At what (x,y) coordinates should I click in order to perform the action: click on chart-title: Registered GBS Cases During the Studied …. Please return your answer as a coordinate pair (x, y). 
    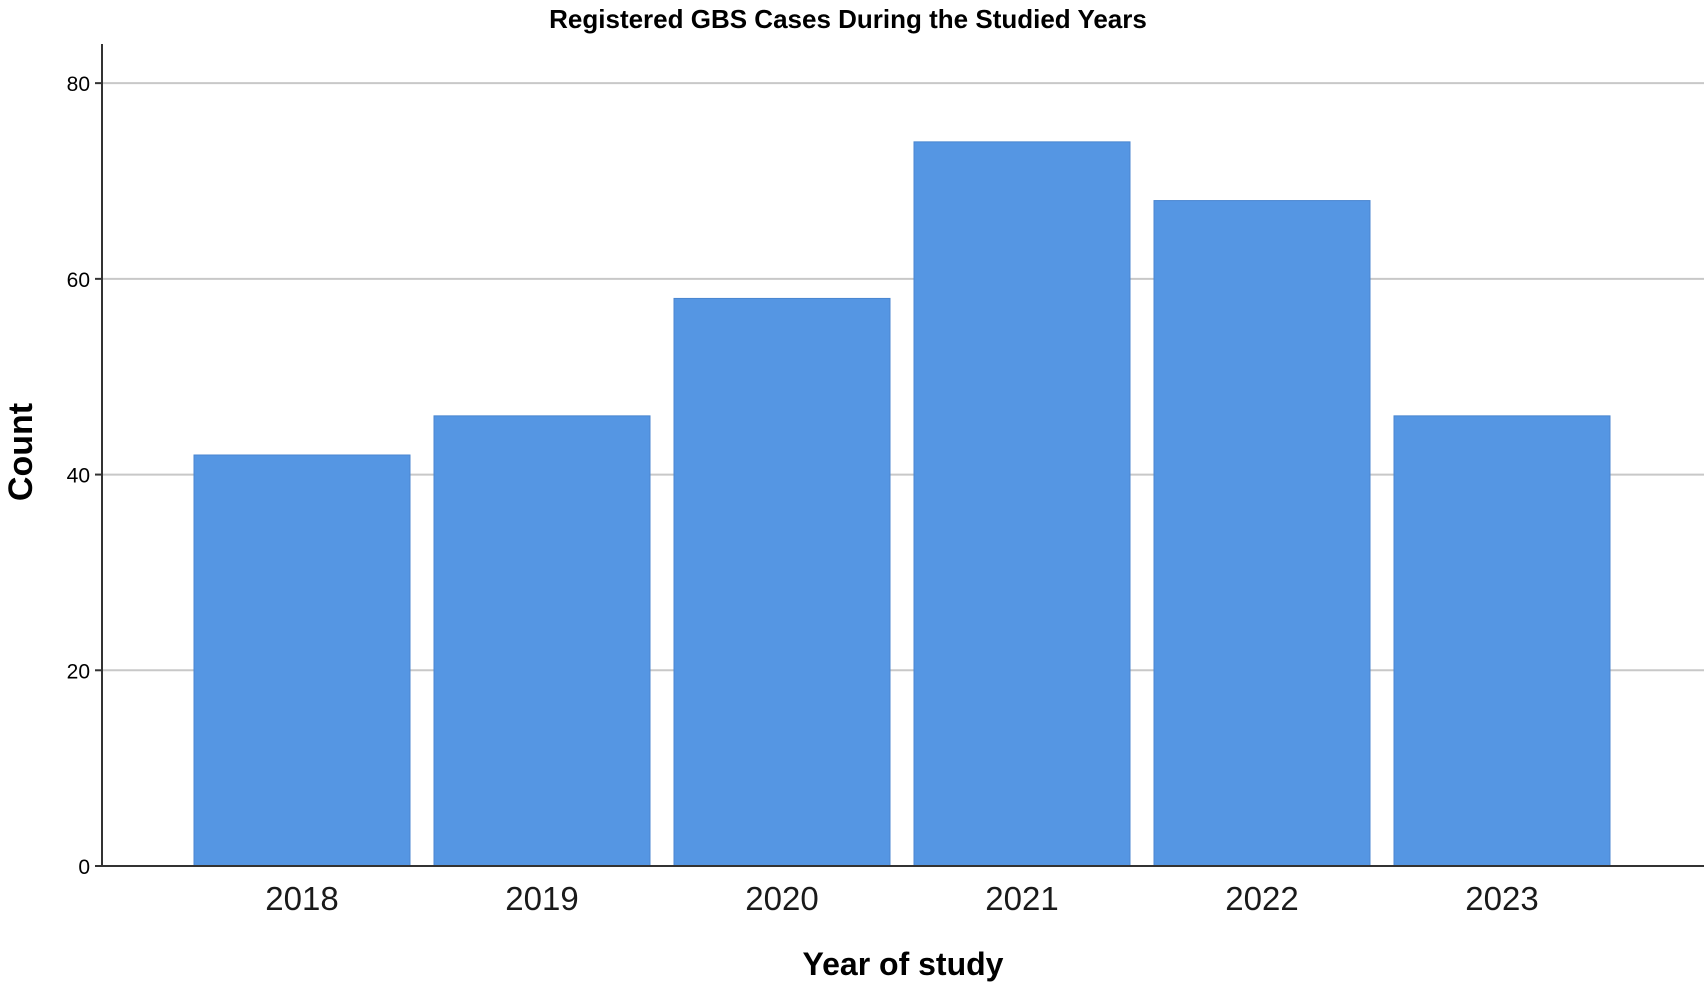
    Looking at the image, I should click on (848, 19).